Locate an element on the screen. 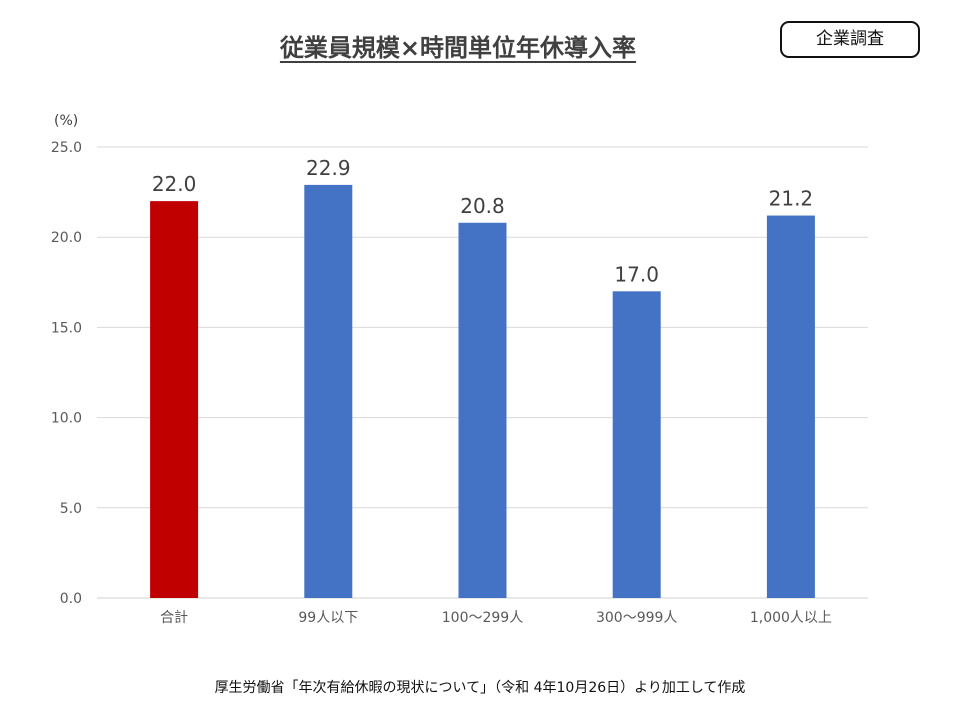  survey-type-badge: 企業調査 is located at coordinates (850, 39).